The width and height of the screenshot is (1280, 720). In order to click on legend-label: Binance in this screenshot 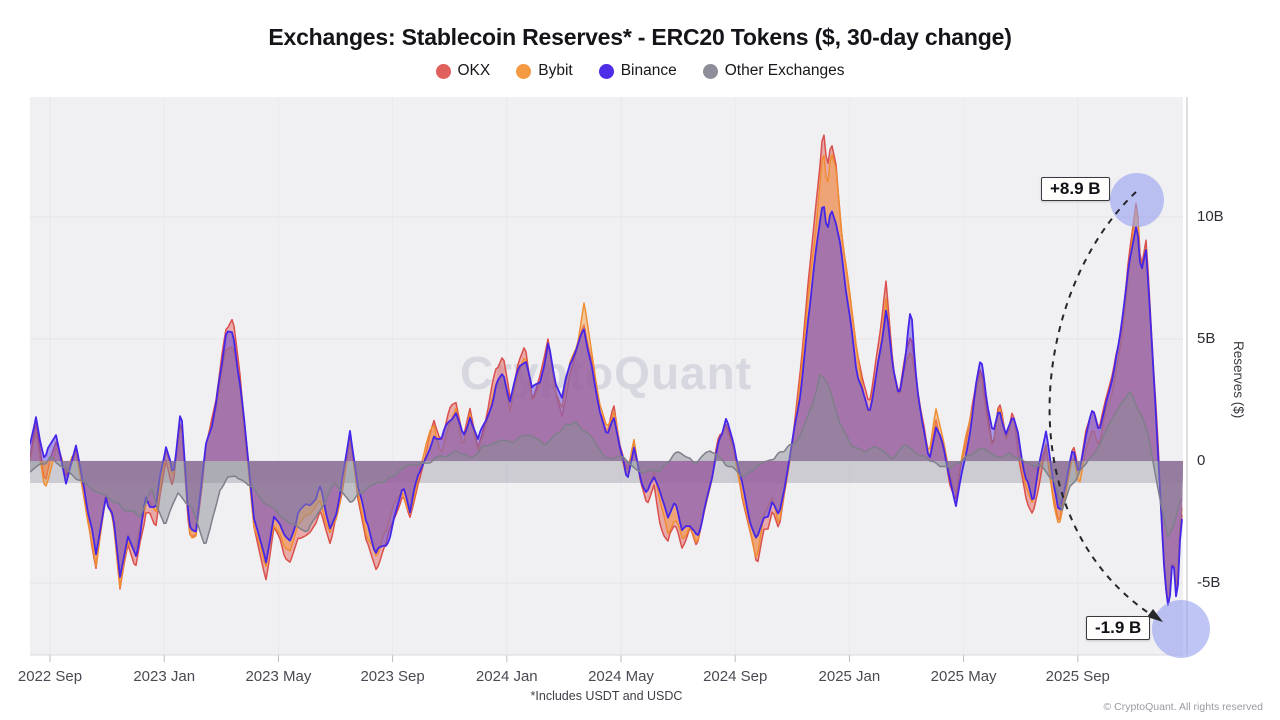, I will do `click(648, 70)`.